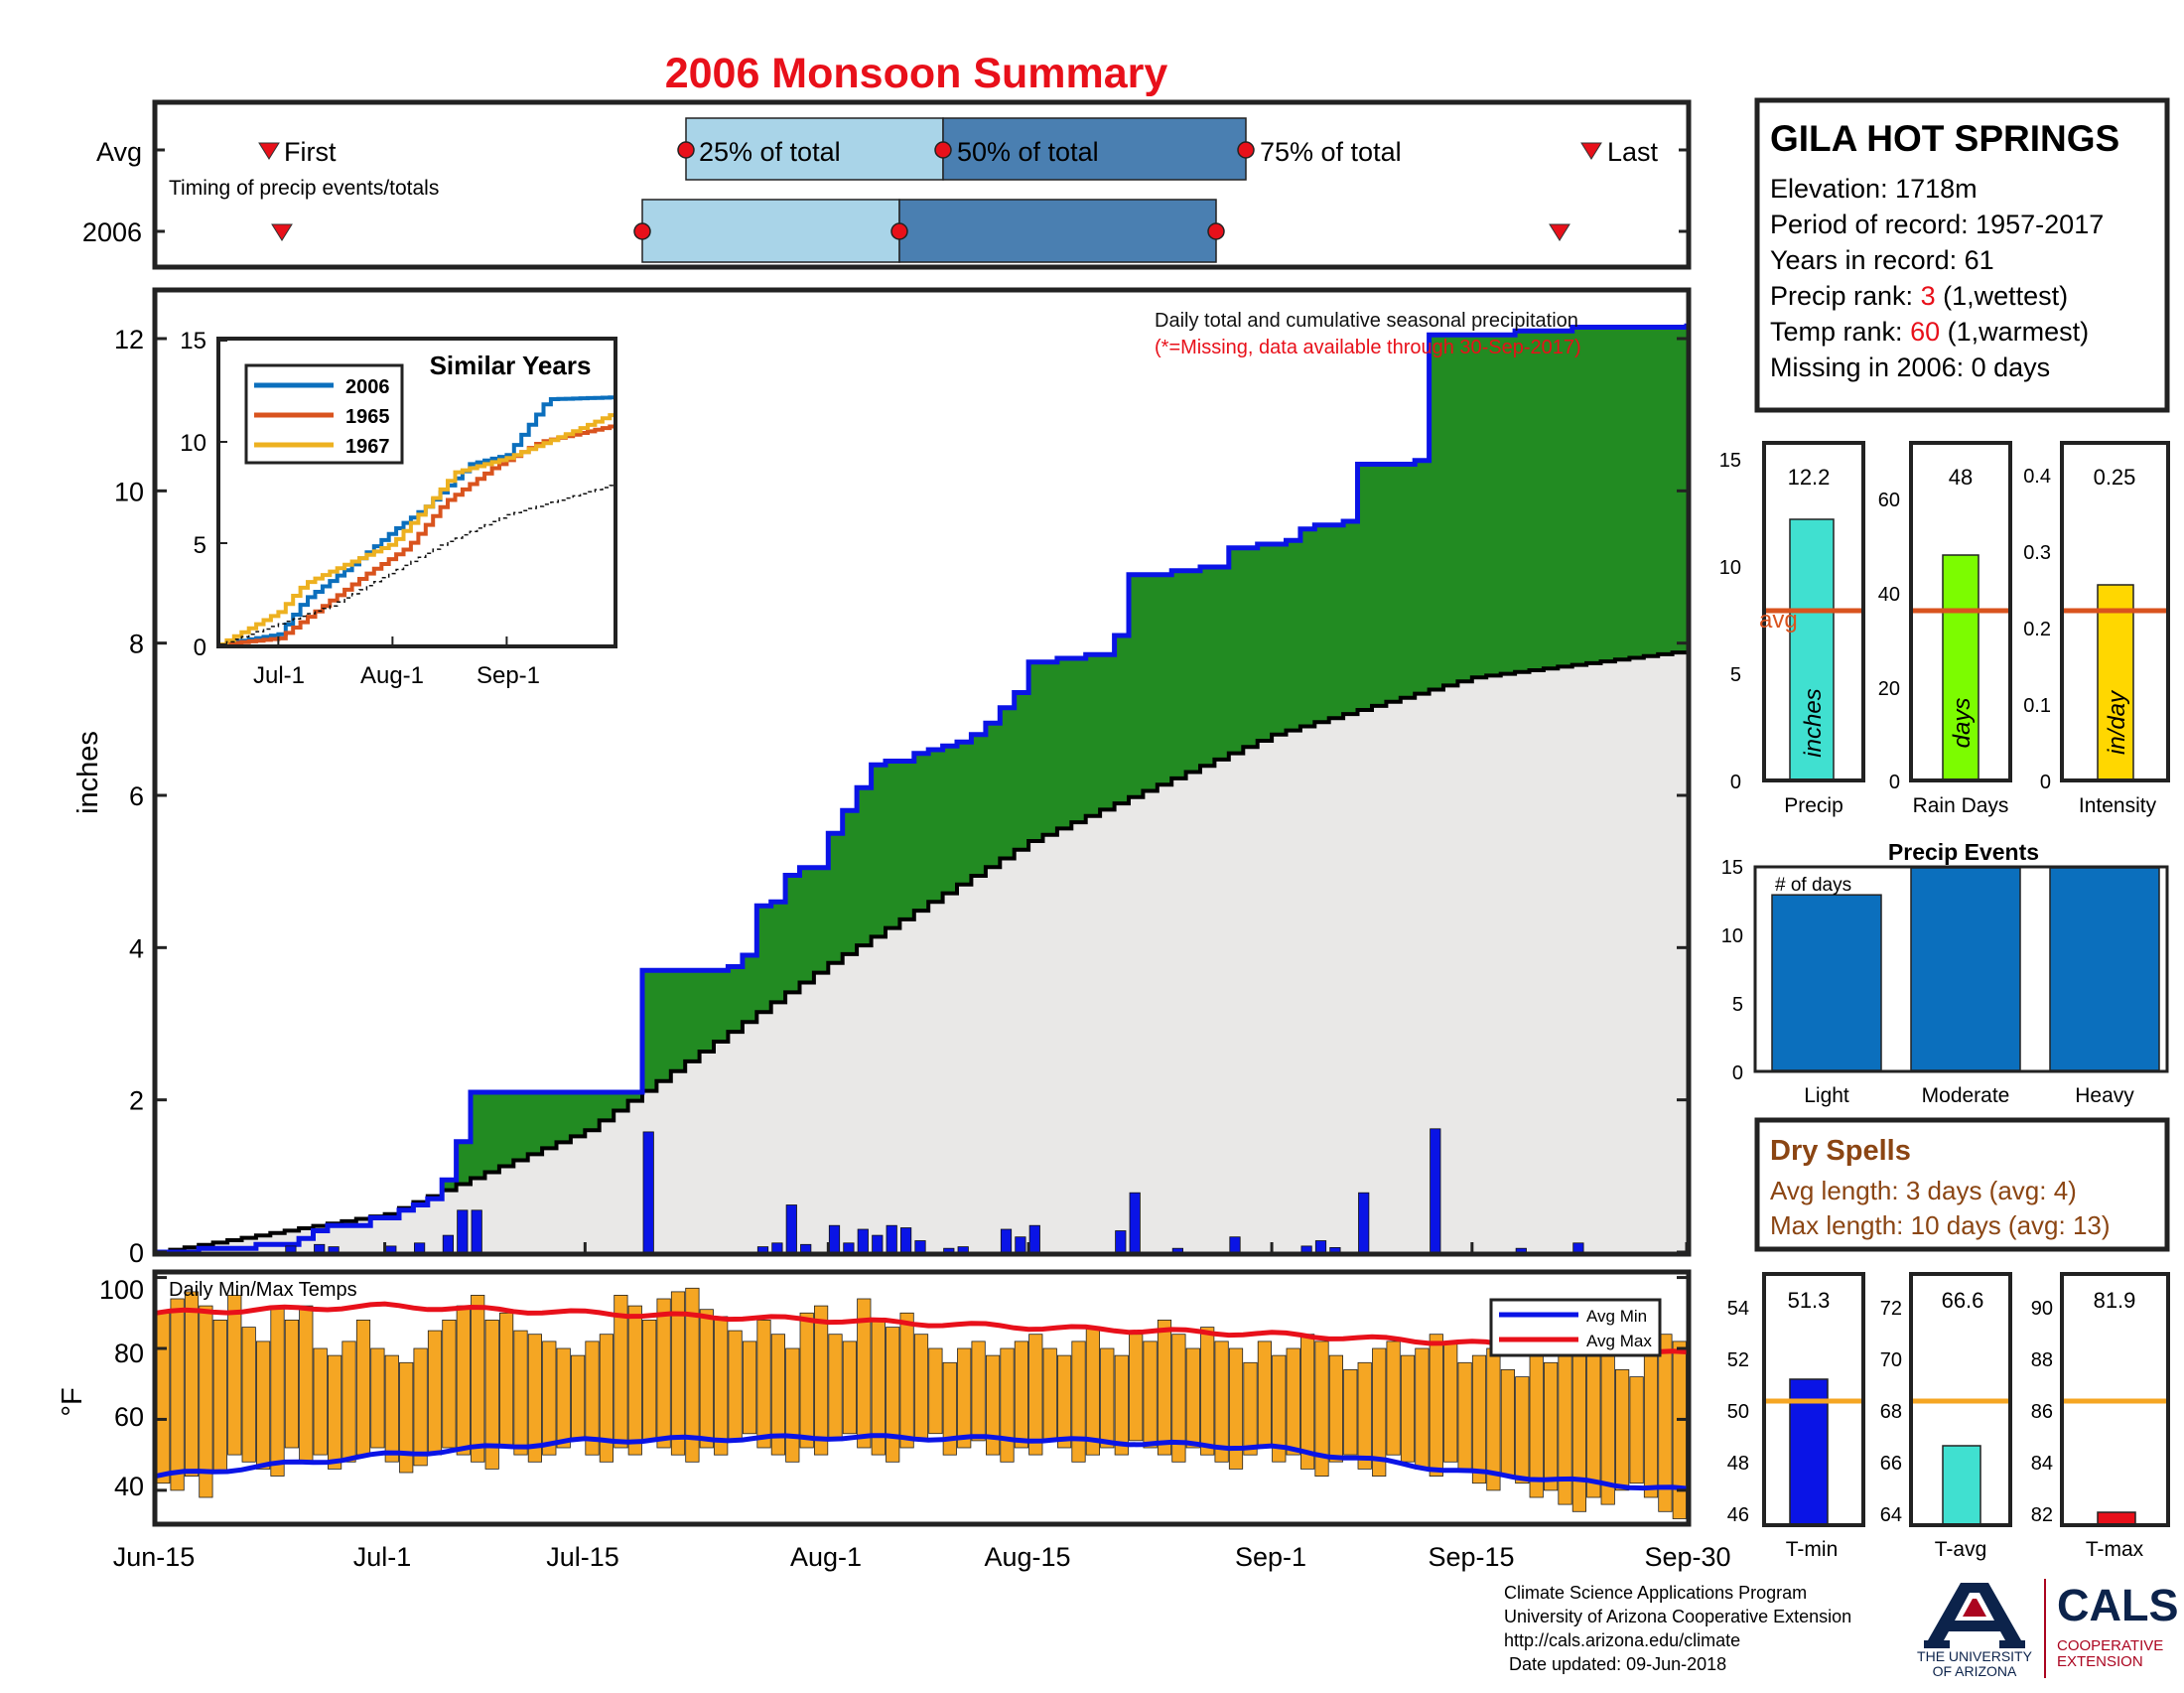 The width and height of the screenshot is (2184, 1693). Describe the element at coordinates (416, 529) in the screenshot. I see `inset-line-1967` at that location.